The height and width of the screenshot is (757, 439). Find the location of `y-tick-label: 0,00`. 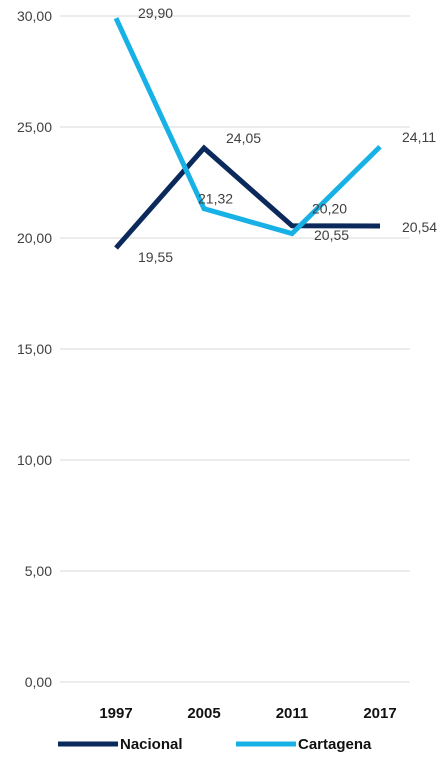

y-tick-label: 0,00 is located at coordinates (38, 682).